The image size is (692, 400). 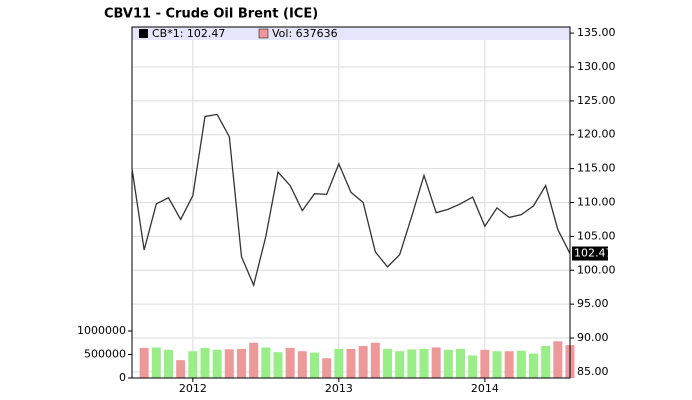 What do you see at coordinates (596, 168) in the screenshot?
I see `y-tick-label: 115.00` at bounding box center [596, 168].